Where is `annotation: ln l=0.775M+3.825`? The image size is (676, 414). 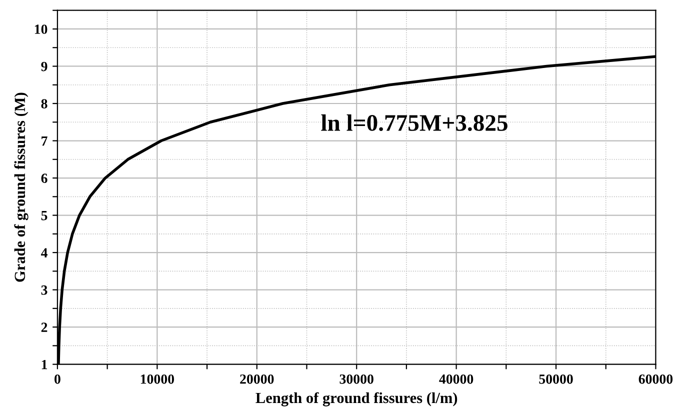
annotation: ln l=0.775M+3.825 is located at coordinates (414, 123).